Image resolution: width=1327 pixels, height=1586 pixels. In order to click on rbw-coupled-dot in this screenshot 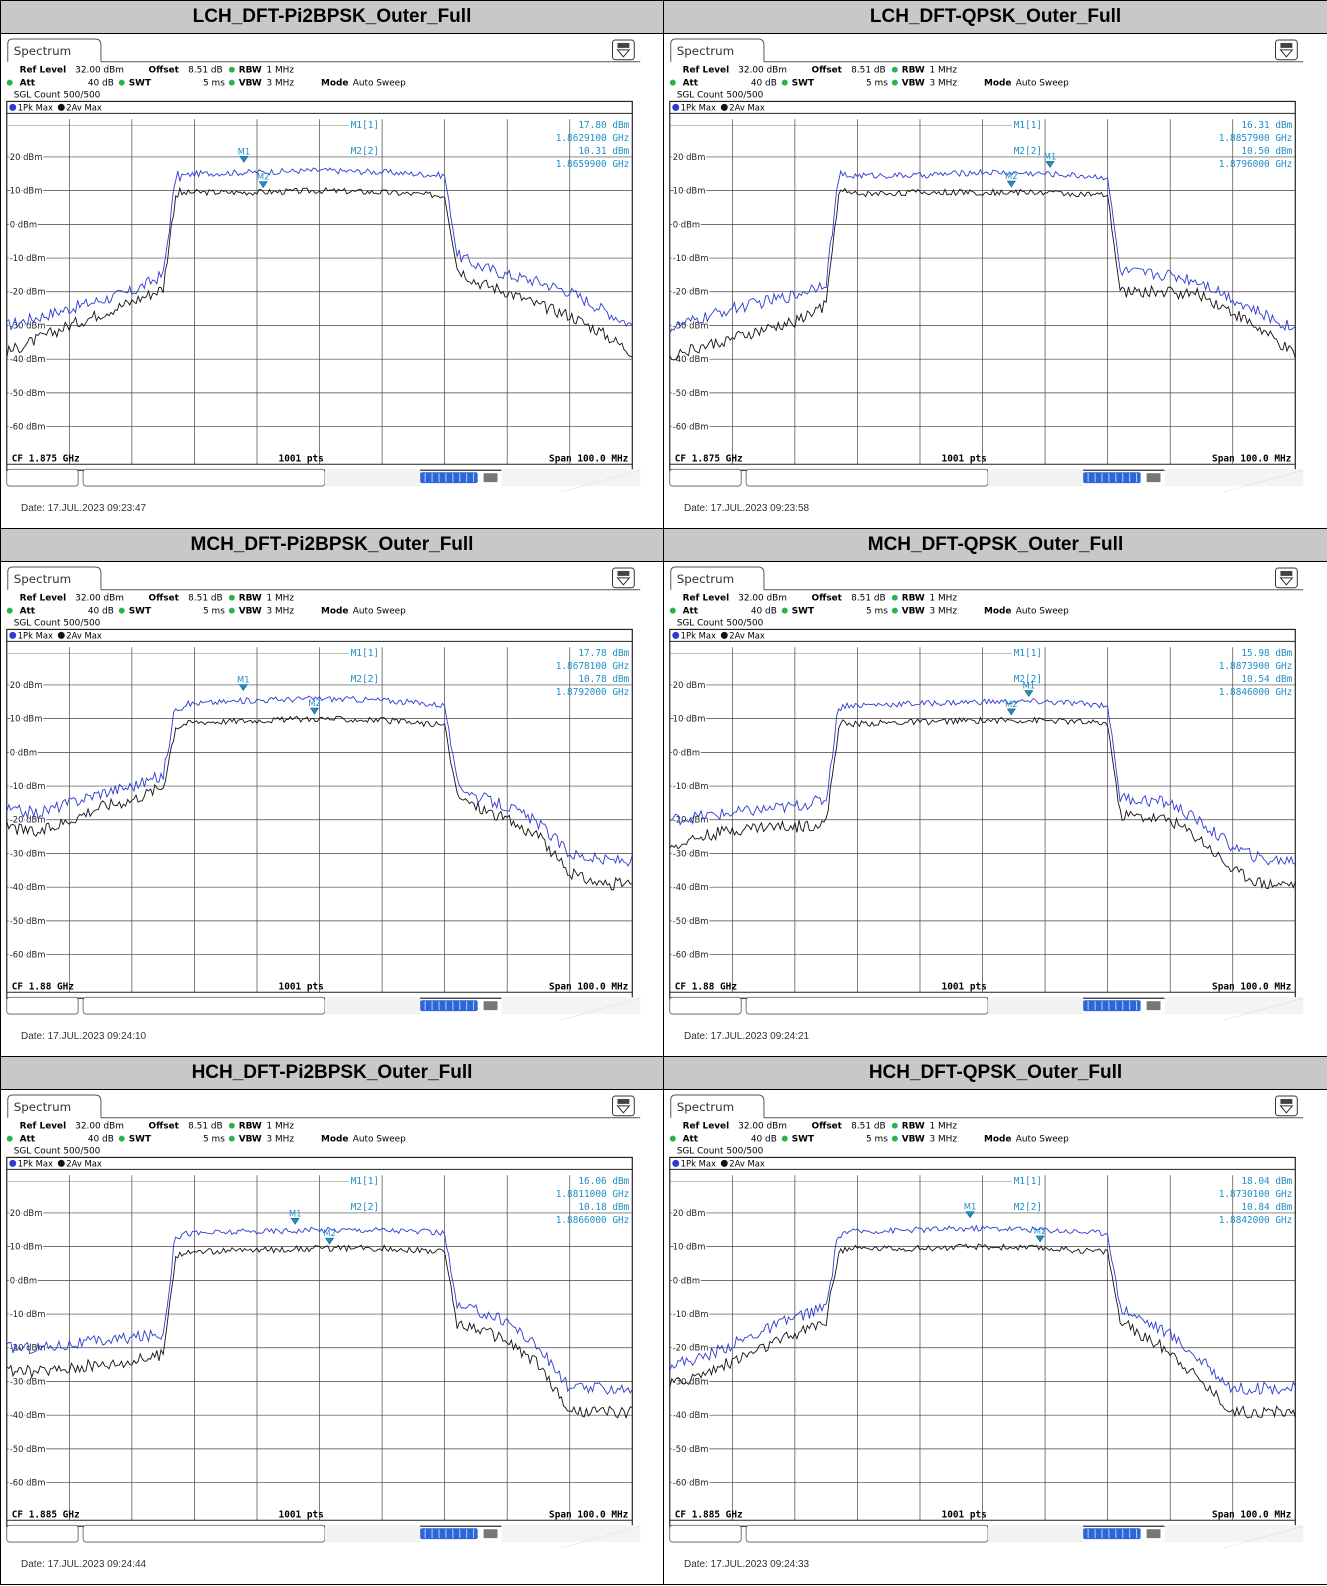, I will do `click(231, 597)`.